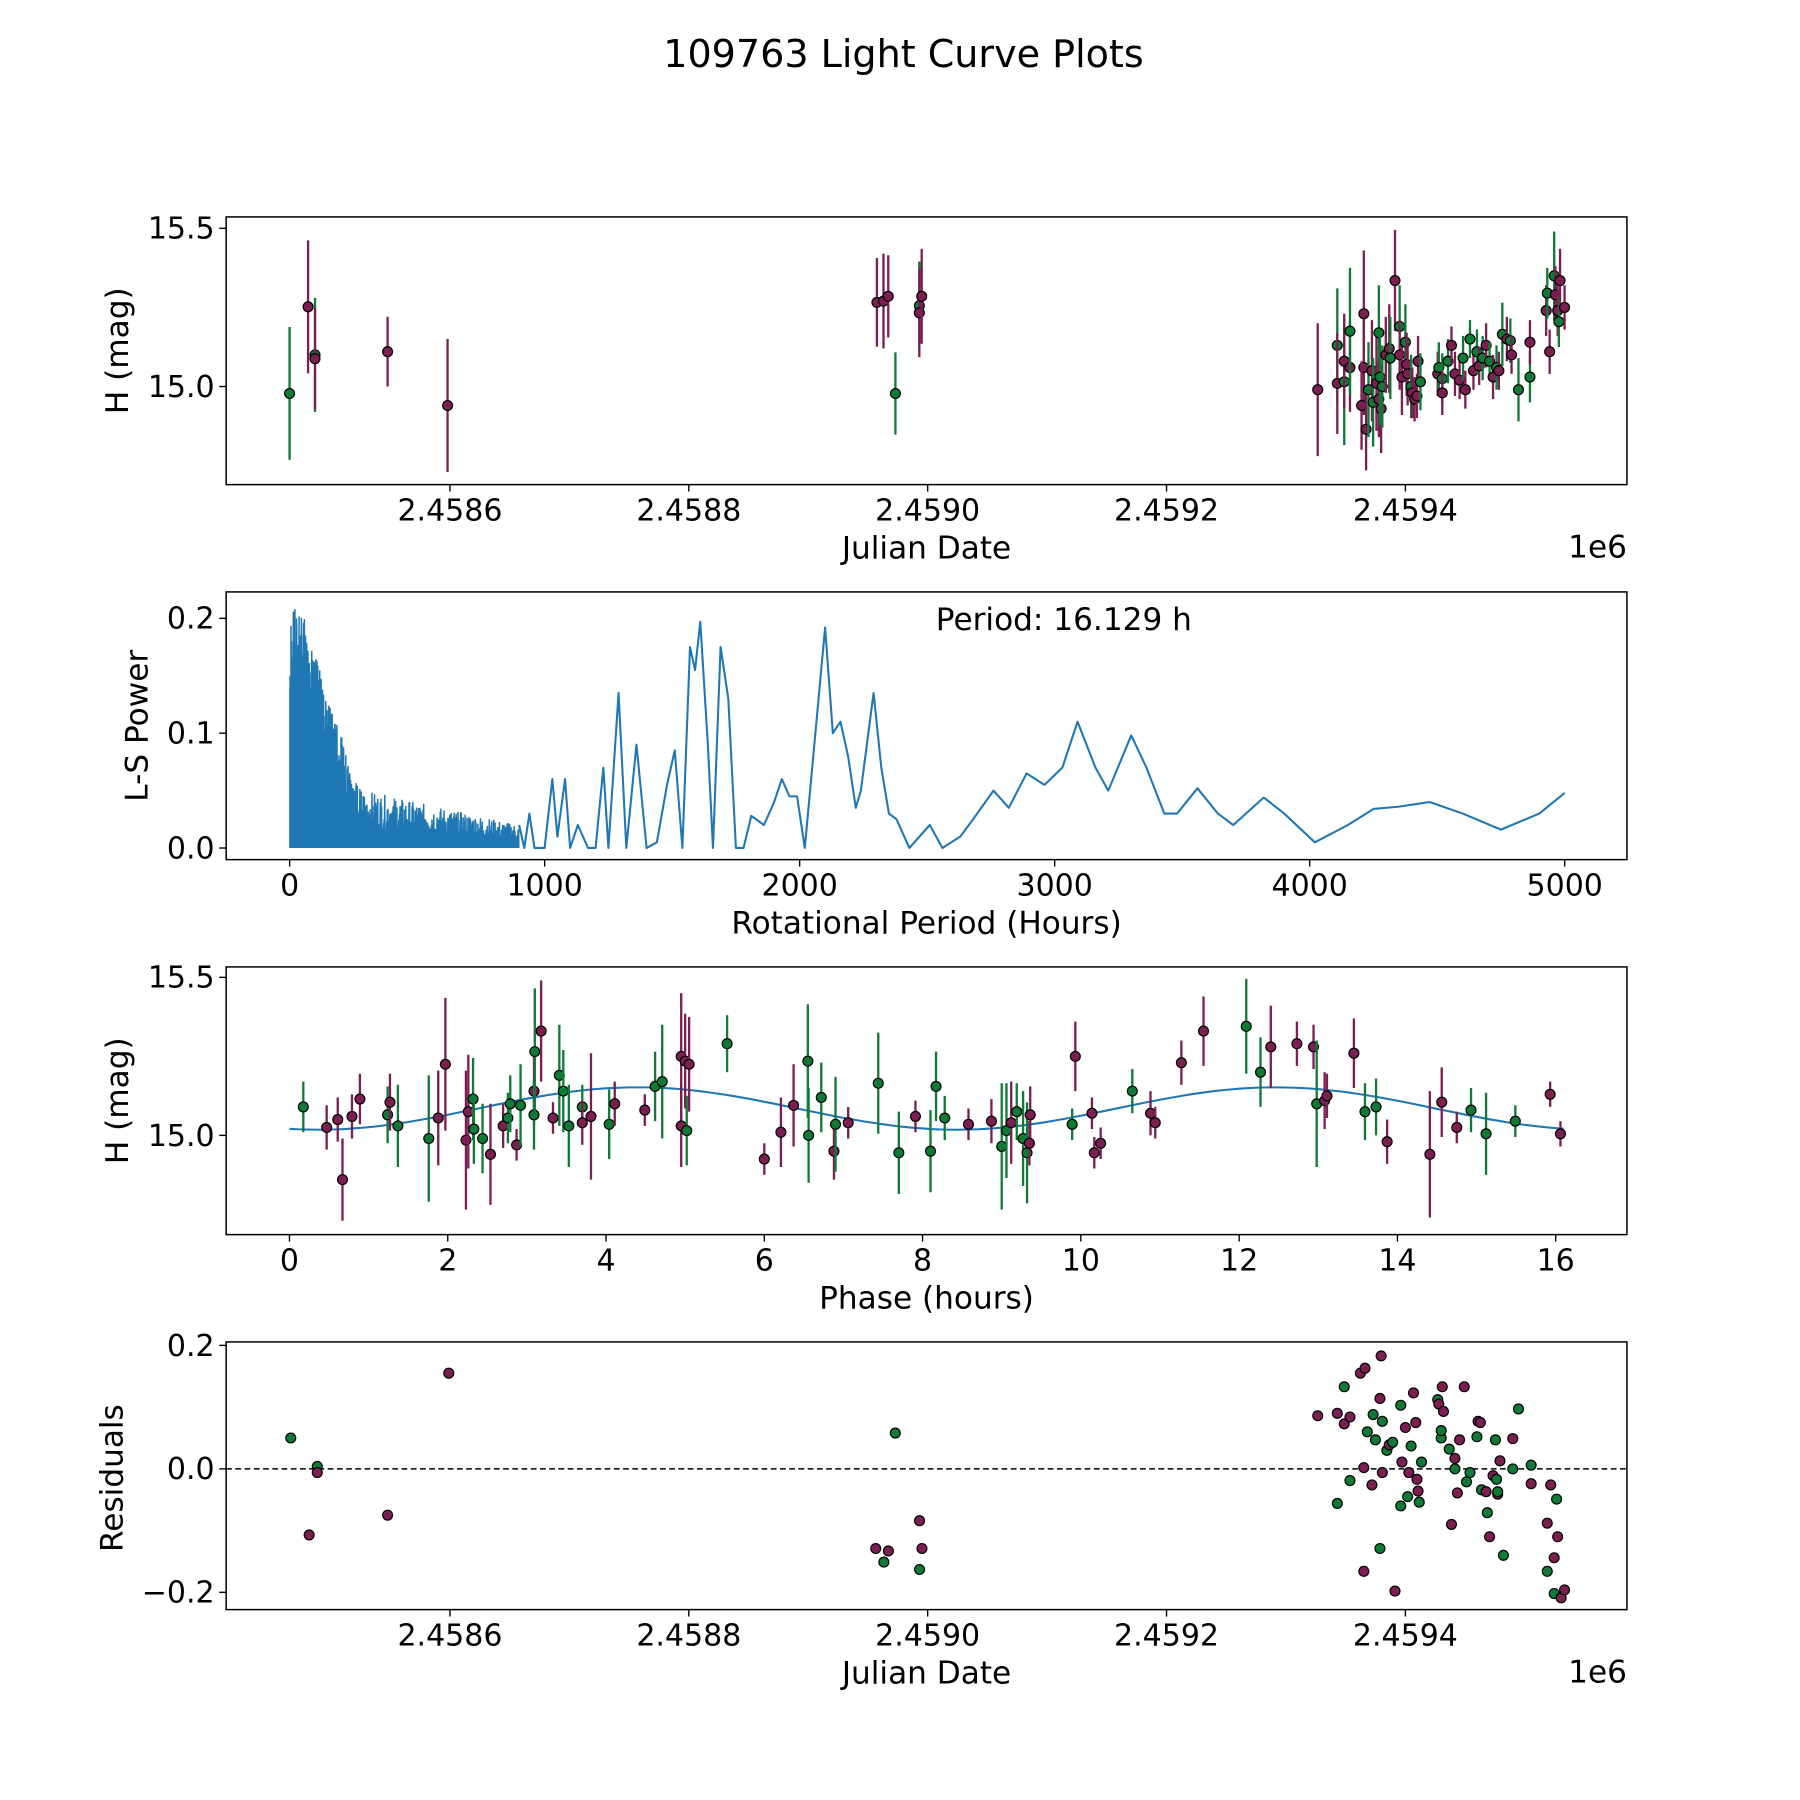  Describe the element at coordinates (1405, 1635) in the screenshot. I see `x-tick-label: 2.4594` at that location.